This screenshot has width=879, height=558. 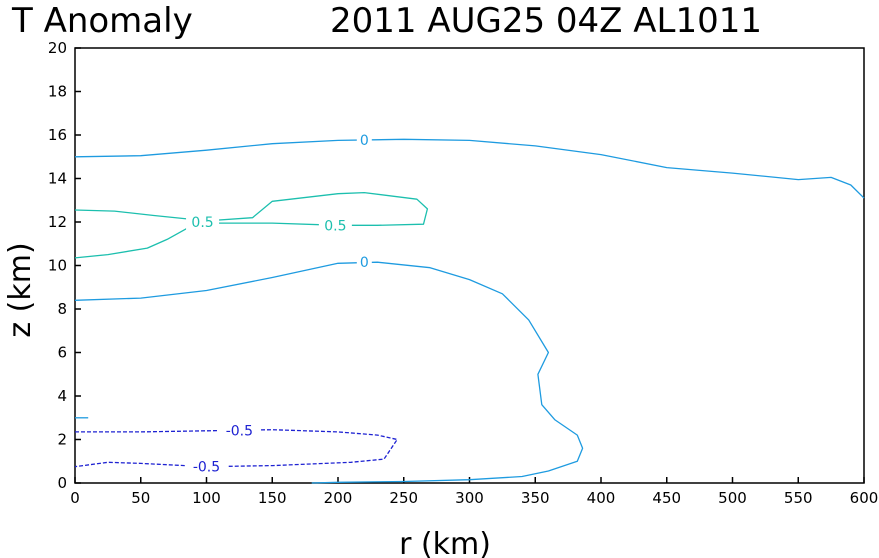 I want to click on y-tick-label: 16, so click(x=57, y=135).